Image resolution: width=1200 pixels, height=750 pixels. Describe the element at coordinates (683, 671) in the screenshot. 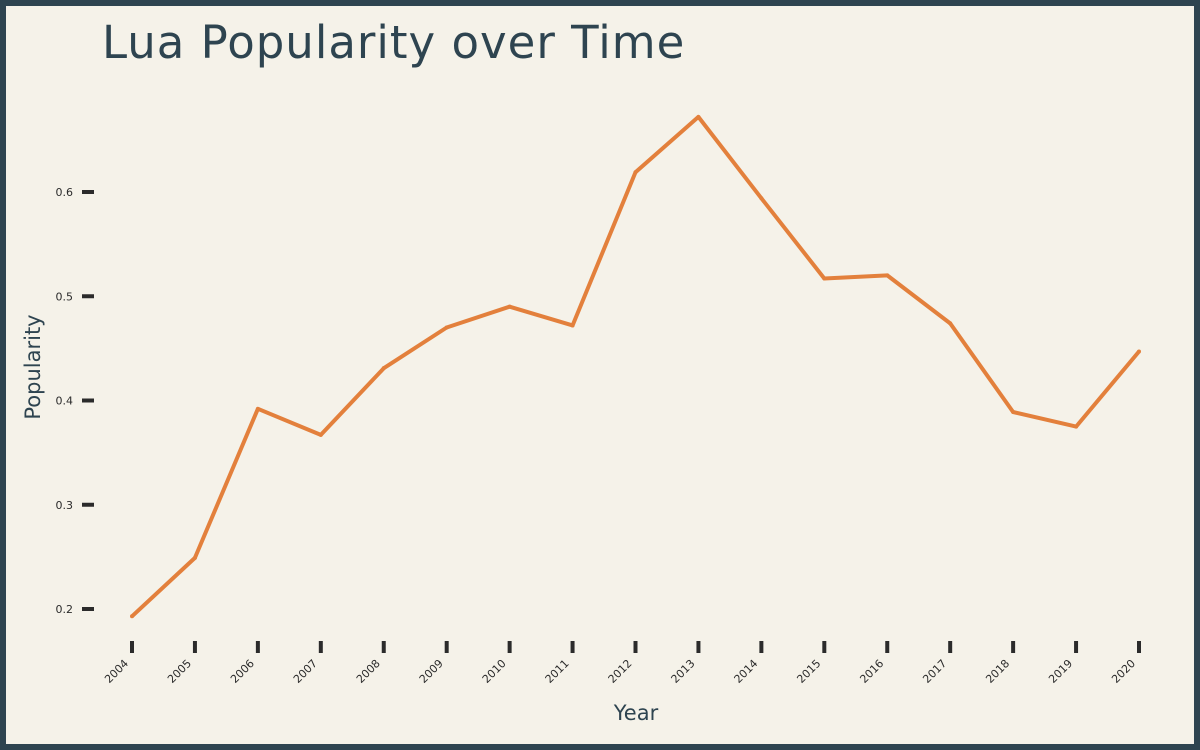

I see `x-tick-label: 2013` at that location.